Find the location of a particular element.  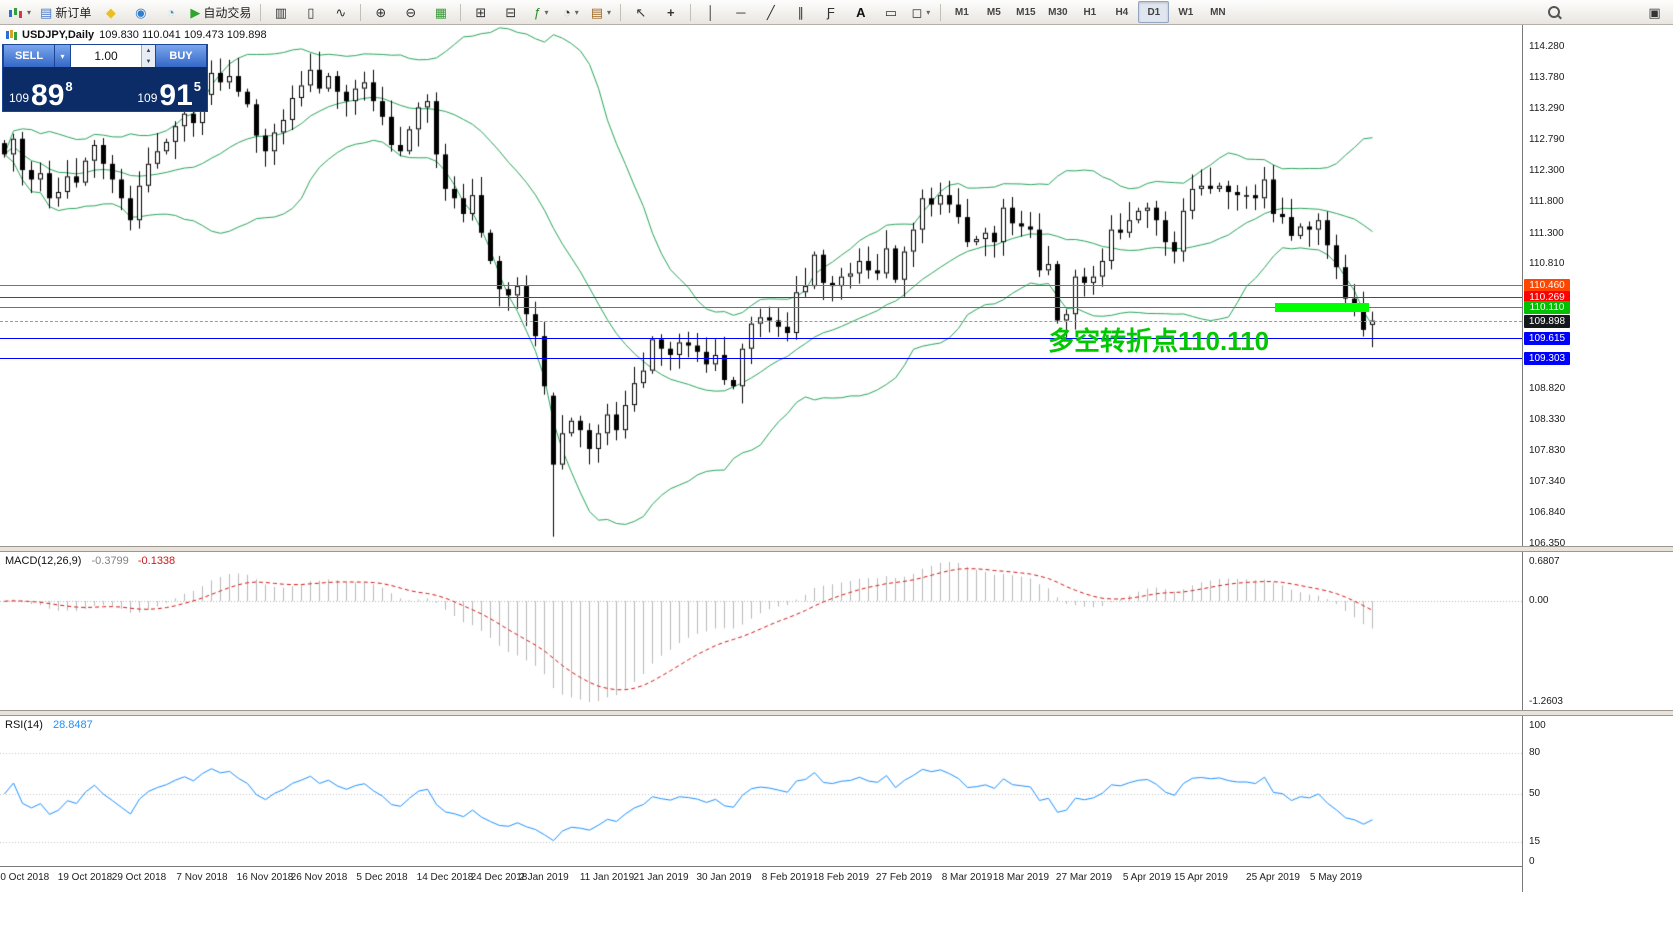

timeframe-group: M1 M5 M15 M30 H1 H4 D1 W1 MN is located at coordinates (1089, 12).